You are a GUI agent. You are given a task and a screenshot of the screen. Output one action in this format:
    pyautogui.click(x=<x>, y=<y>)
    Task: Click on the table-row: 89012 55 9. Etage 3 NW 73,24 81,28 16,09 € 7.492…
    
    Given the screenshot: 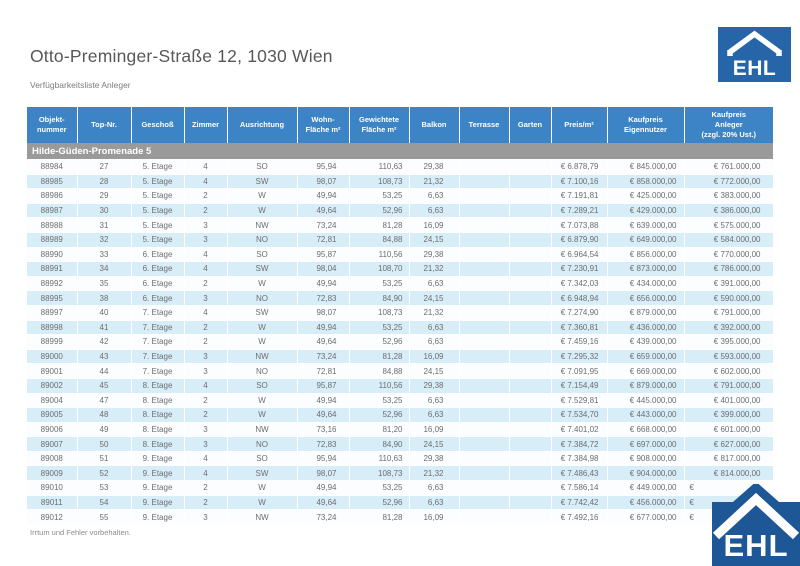 What is the action you would take?
    pyautogui.click(x=400, y=517)
    